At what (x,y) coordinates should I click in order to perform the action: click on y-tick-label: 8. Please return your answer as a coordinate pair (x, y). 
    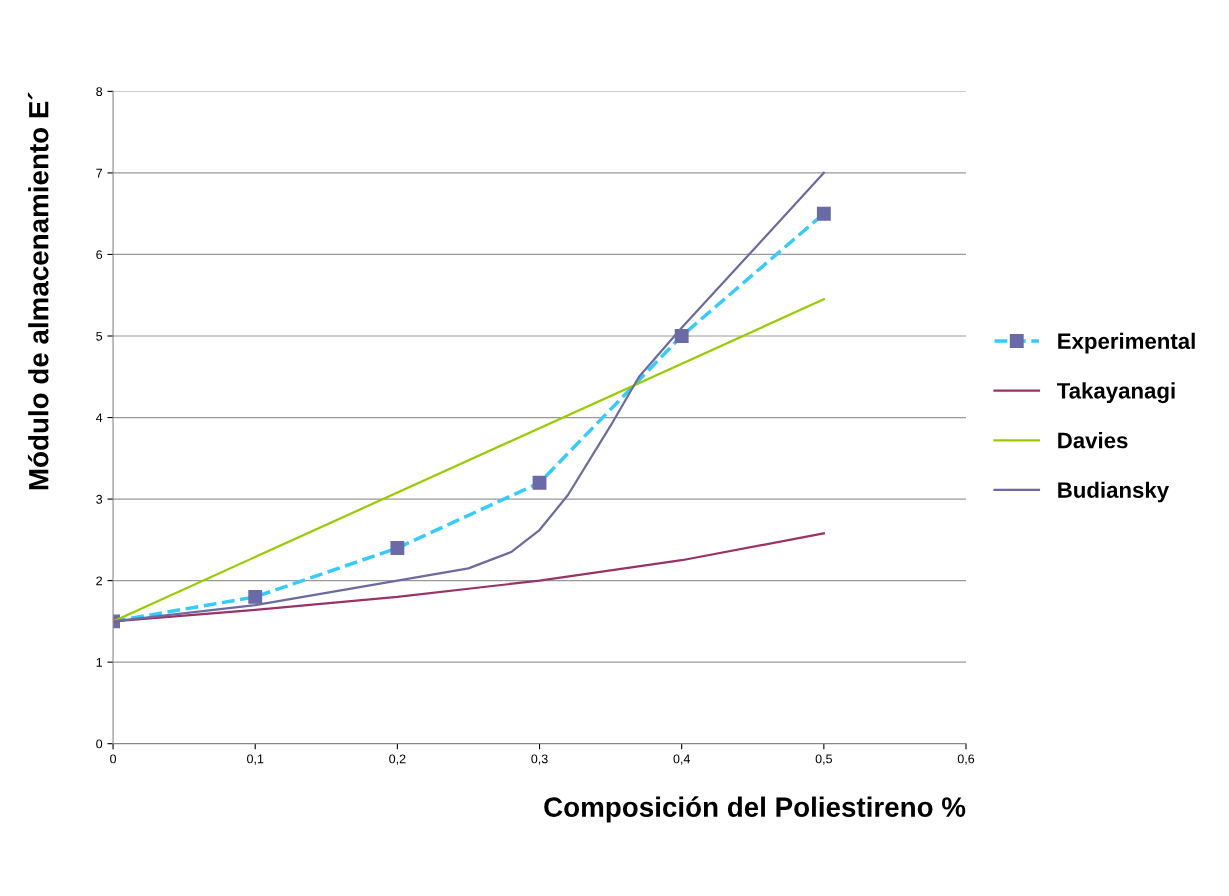
    Looking at the image, I should click on (99, 92).